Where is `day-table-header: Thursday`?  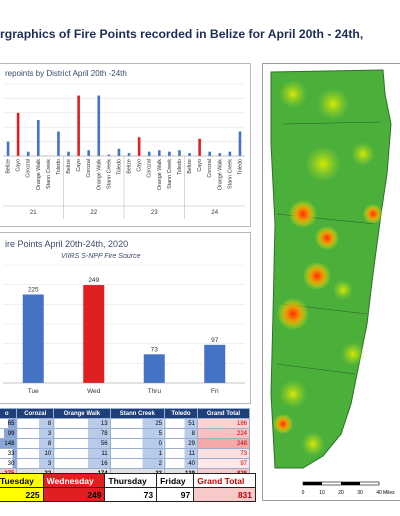 day-table-header: Thursday is located at coordinates (131, 480).